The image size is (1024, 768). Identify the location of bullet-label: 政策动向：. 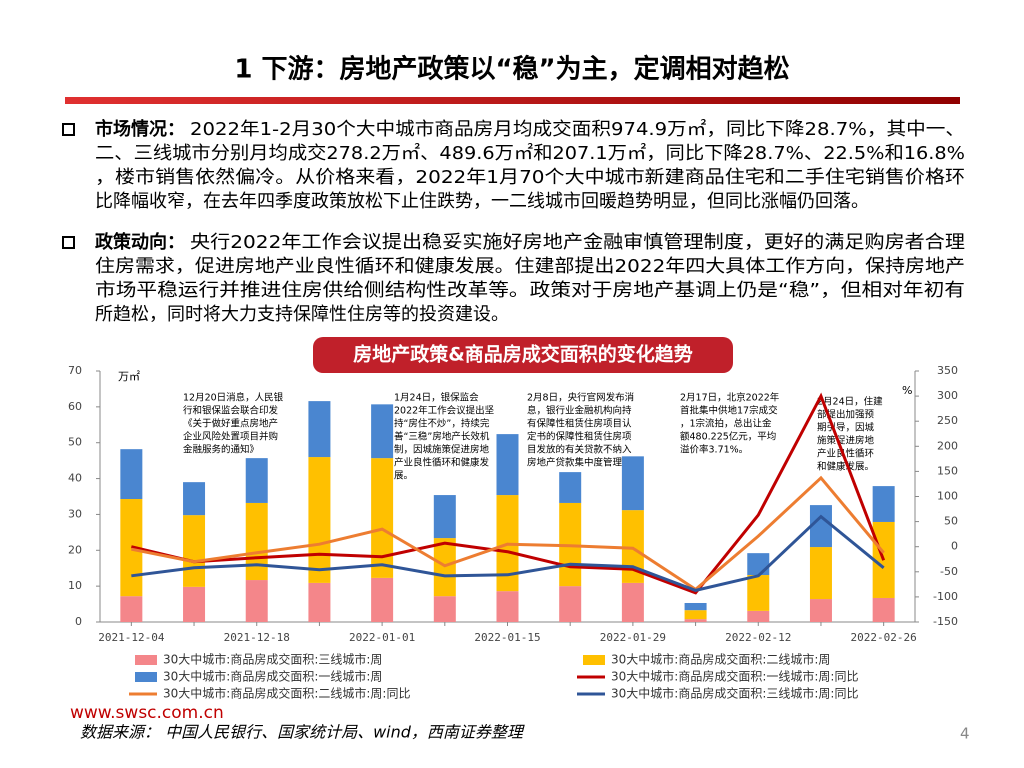
(140, 242).